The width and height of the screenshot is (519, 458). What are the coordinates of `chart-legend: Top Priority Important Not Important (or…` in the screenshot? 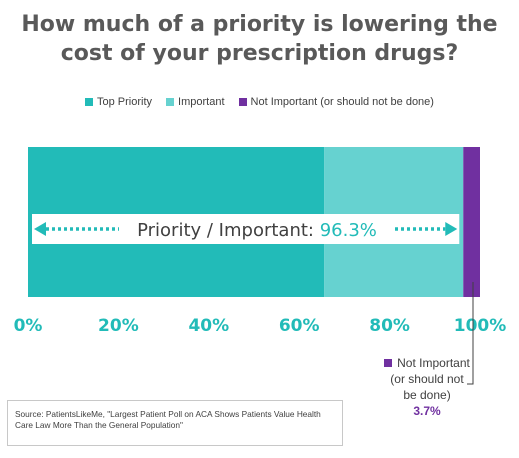 It's located at (259, 102).